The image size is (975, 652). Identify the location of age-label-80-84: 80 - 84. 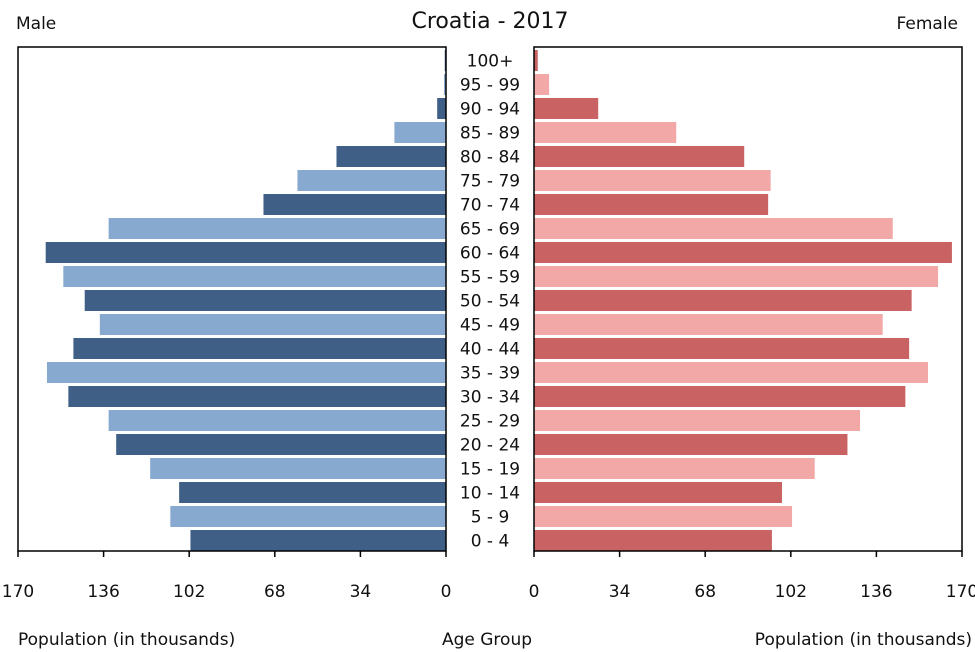
(490, 158).